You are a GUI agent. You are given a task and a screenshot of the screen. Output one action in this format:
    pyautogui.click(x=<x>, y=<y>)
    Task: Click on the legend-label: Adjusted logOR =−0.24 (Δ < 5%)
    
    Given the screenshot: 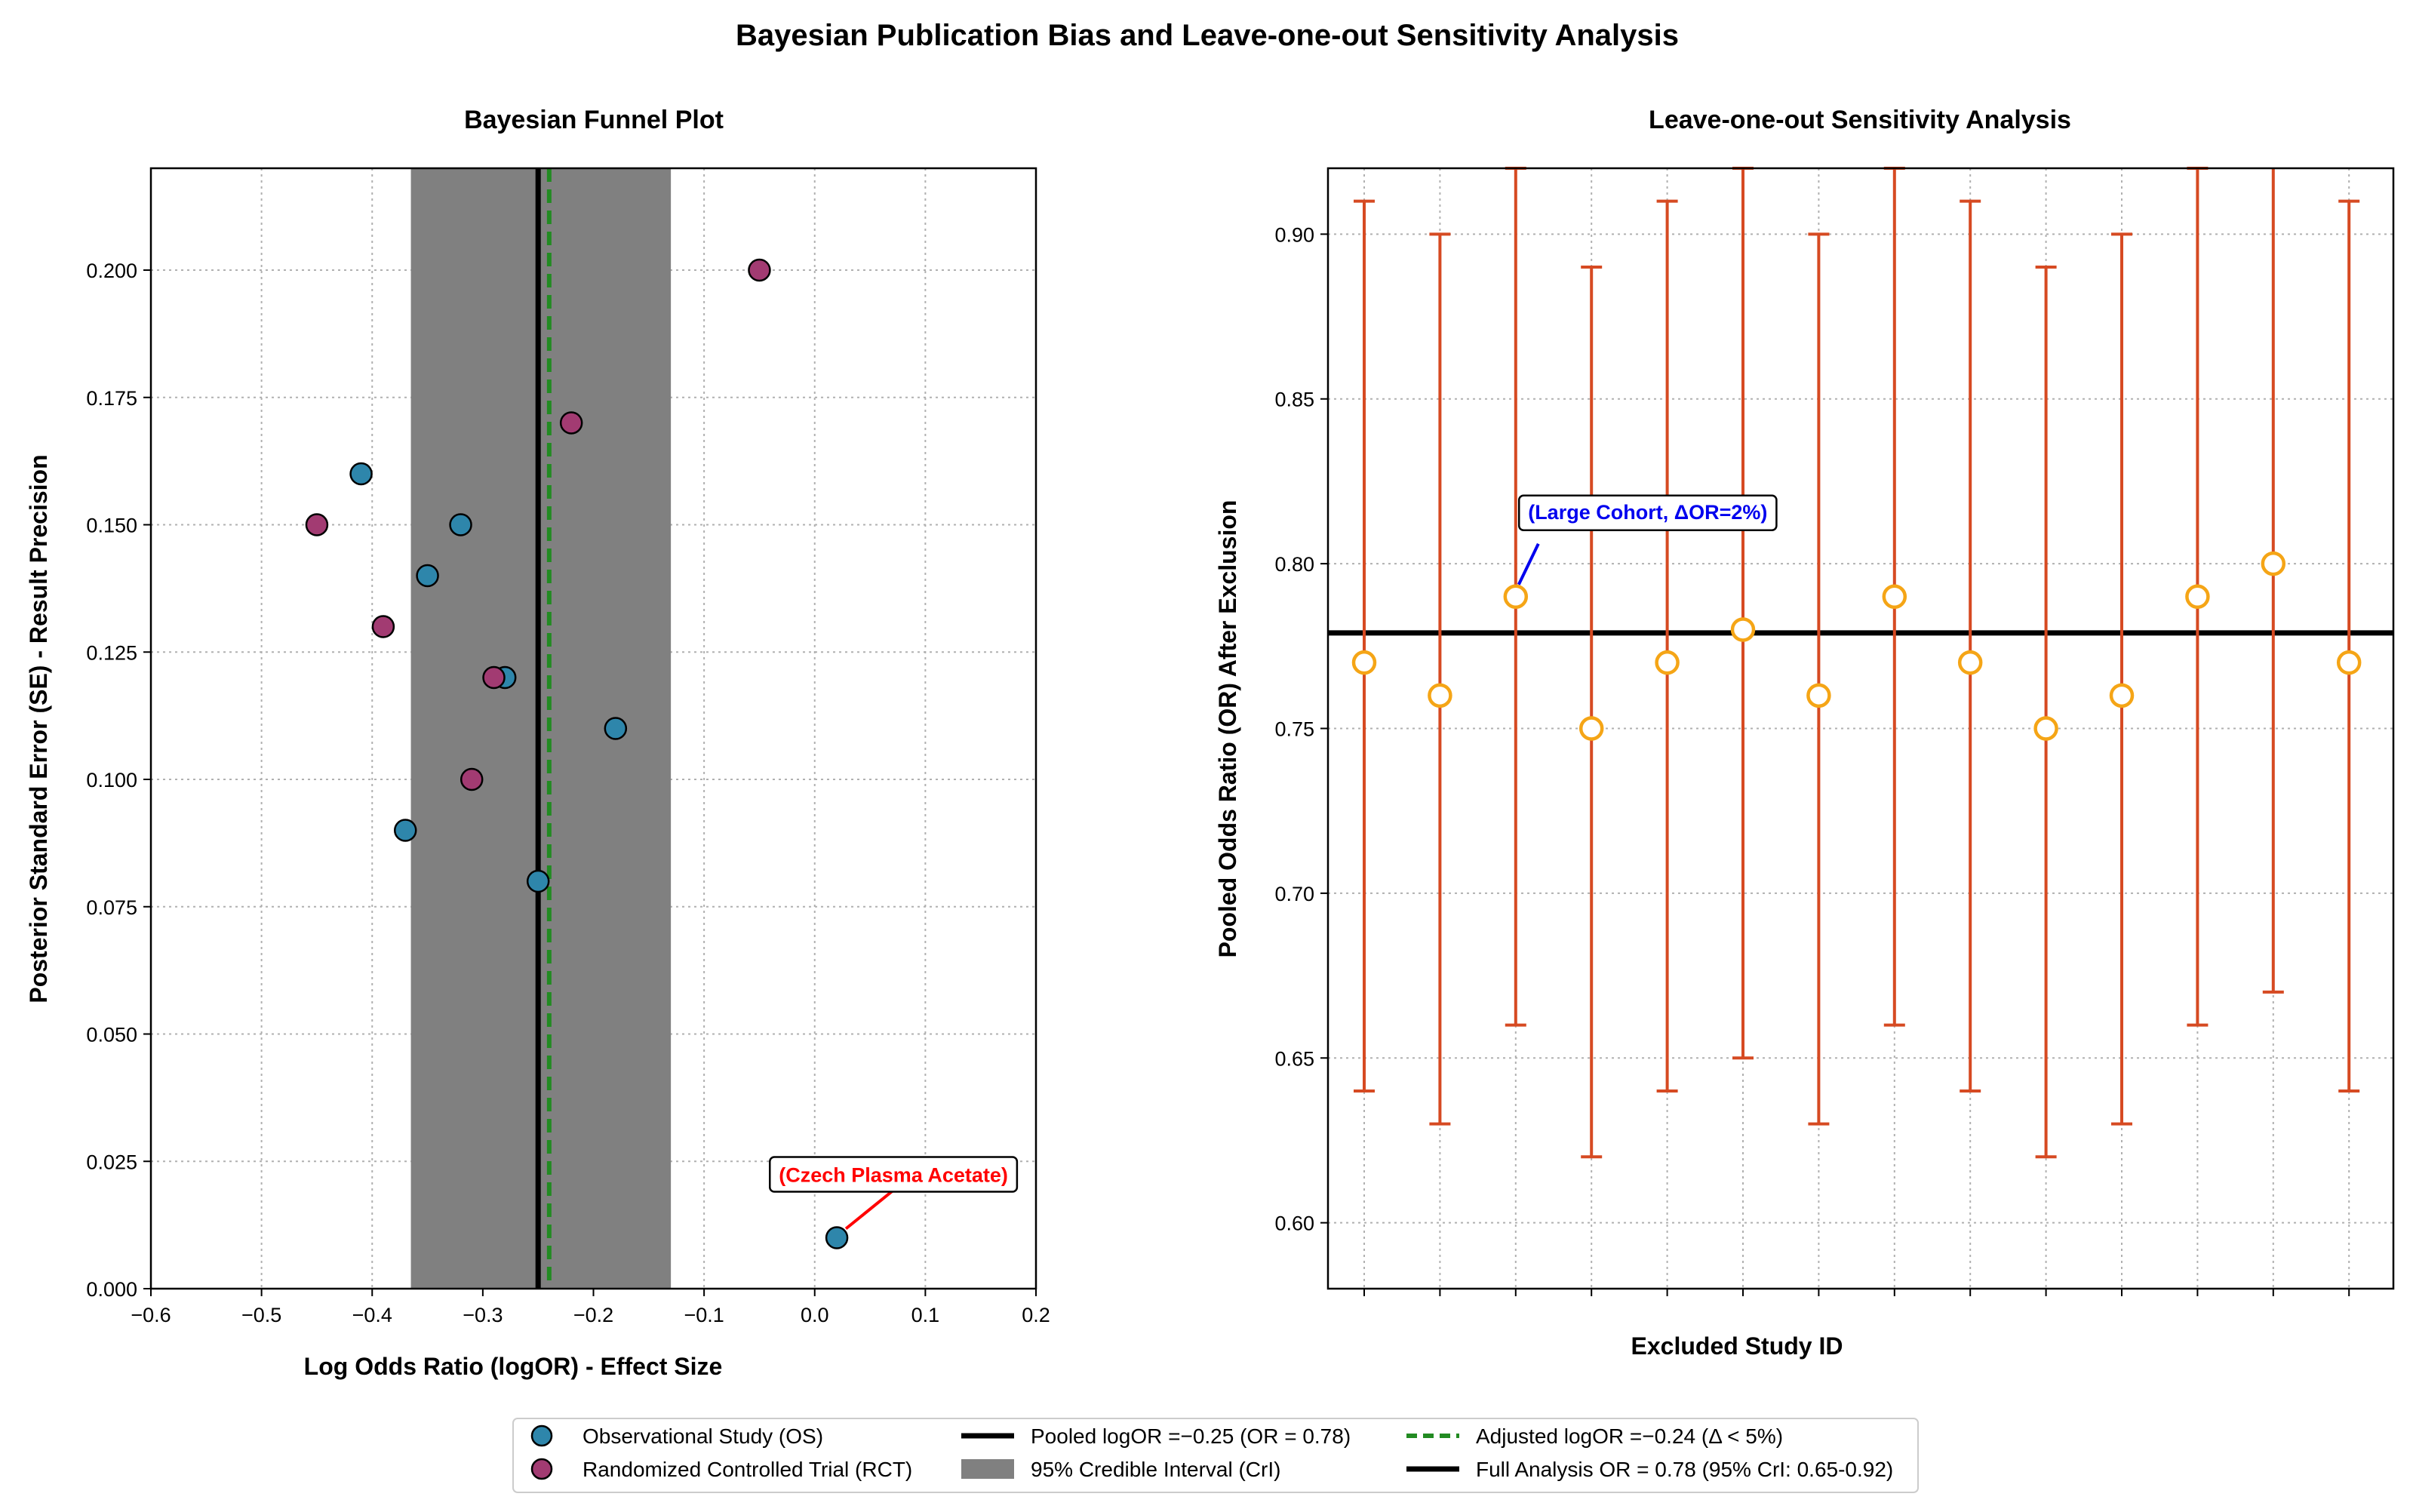 What is the action you would take?
    pyautogui.click(x=1630, y=1436)
    